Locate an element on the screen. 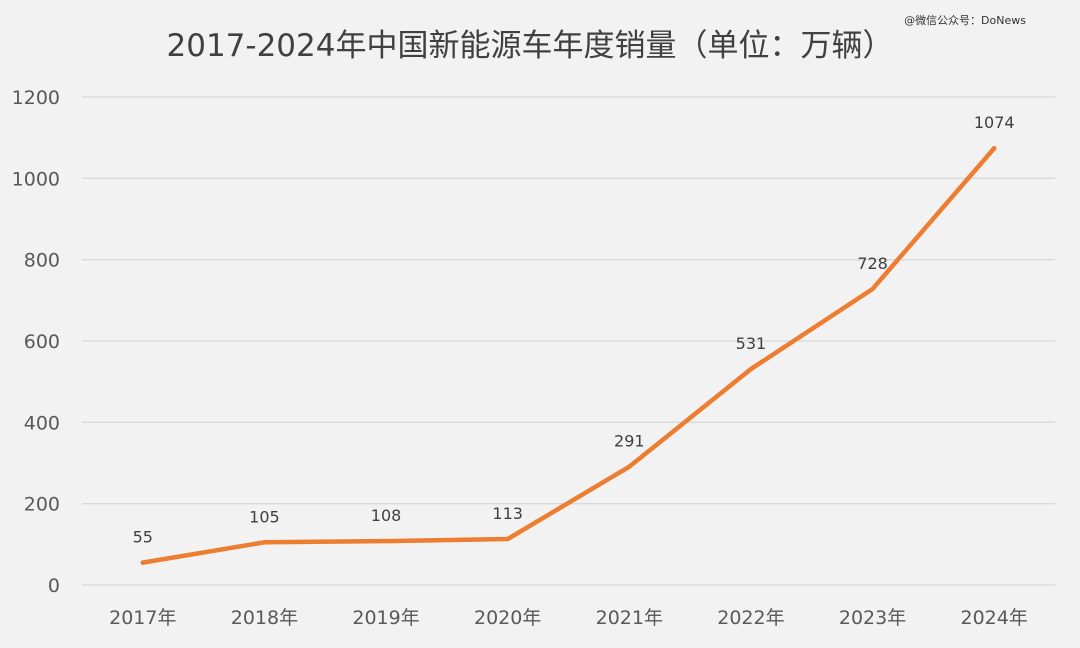  data-label: 55 is located at coordinates (143, 537).